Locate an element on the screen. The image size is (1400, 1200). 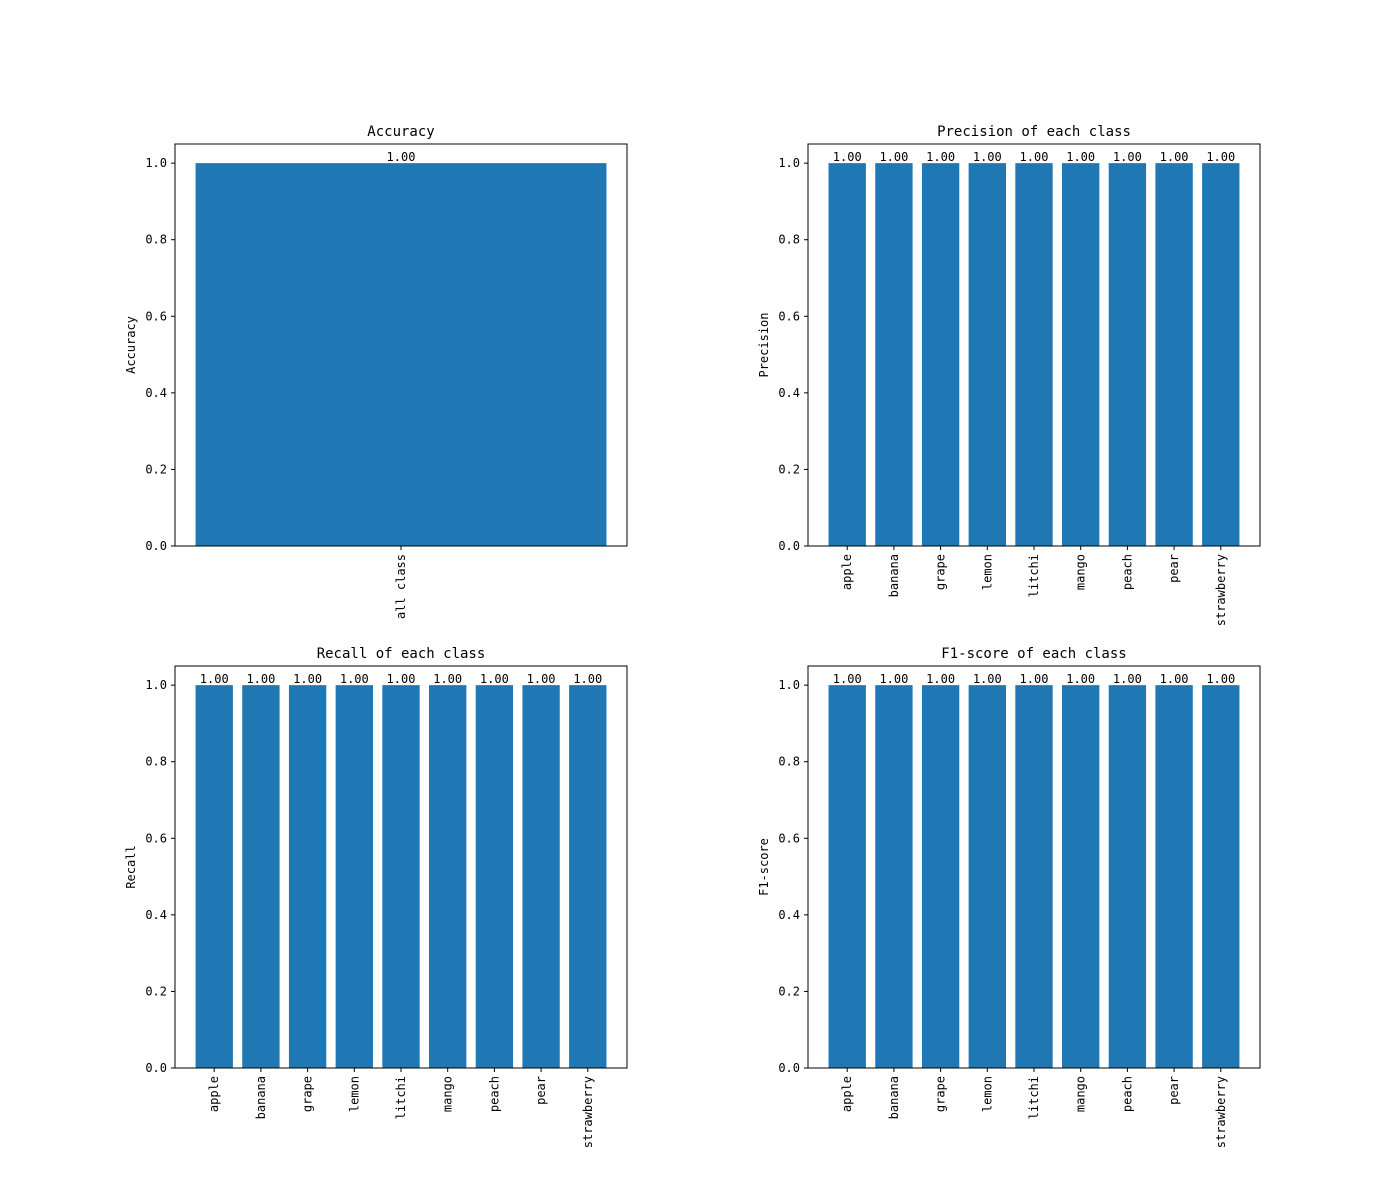
y-axis-label: Accuracy is located at coordinates (131, 345).